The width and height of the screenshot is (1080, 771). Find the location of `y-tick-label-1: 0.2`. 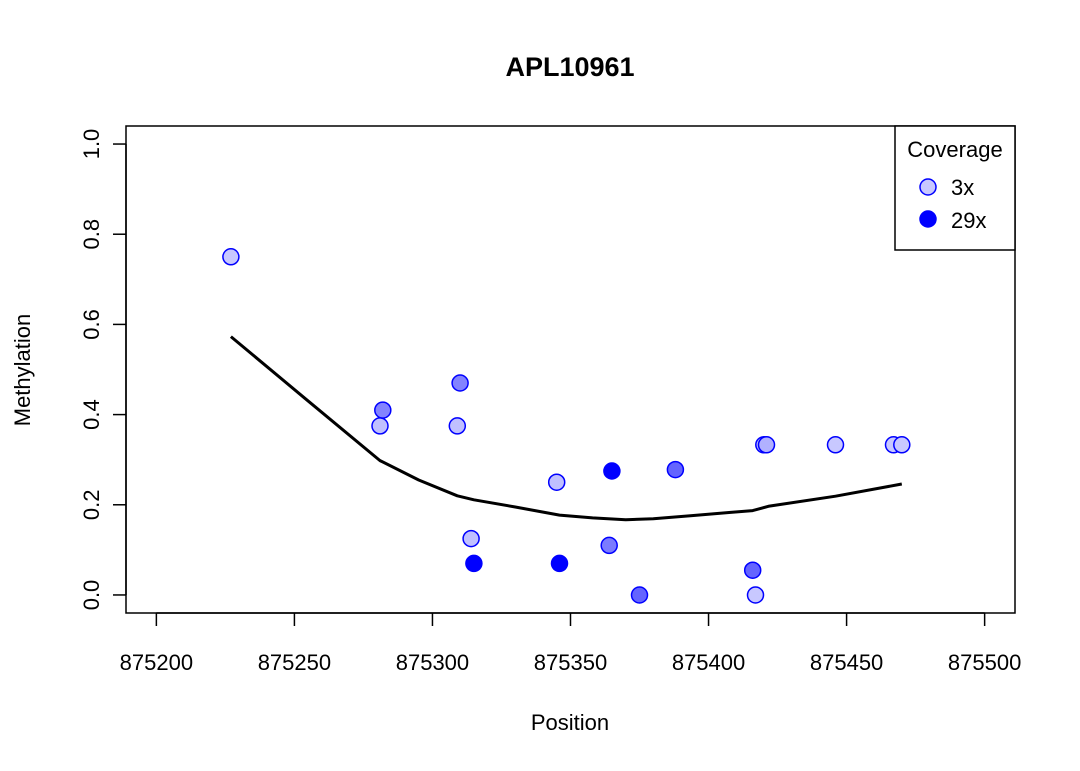

y-tick-label-1: 0.2 is located at coordinates (91, 505).